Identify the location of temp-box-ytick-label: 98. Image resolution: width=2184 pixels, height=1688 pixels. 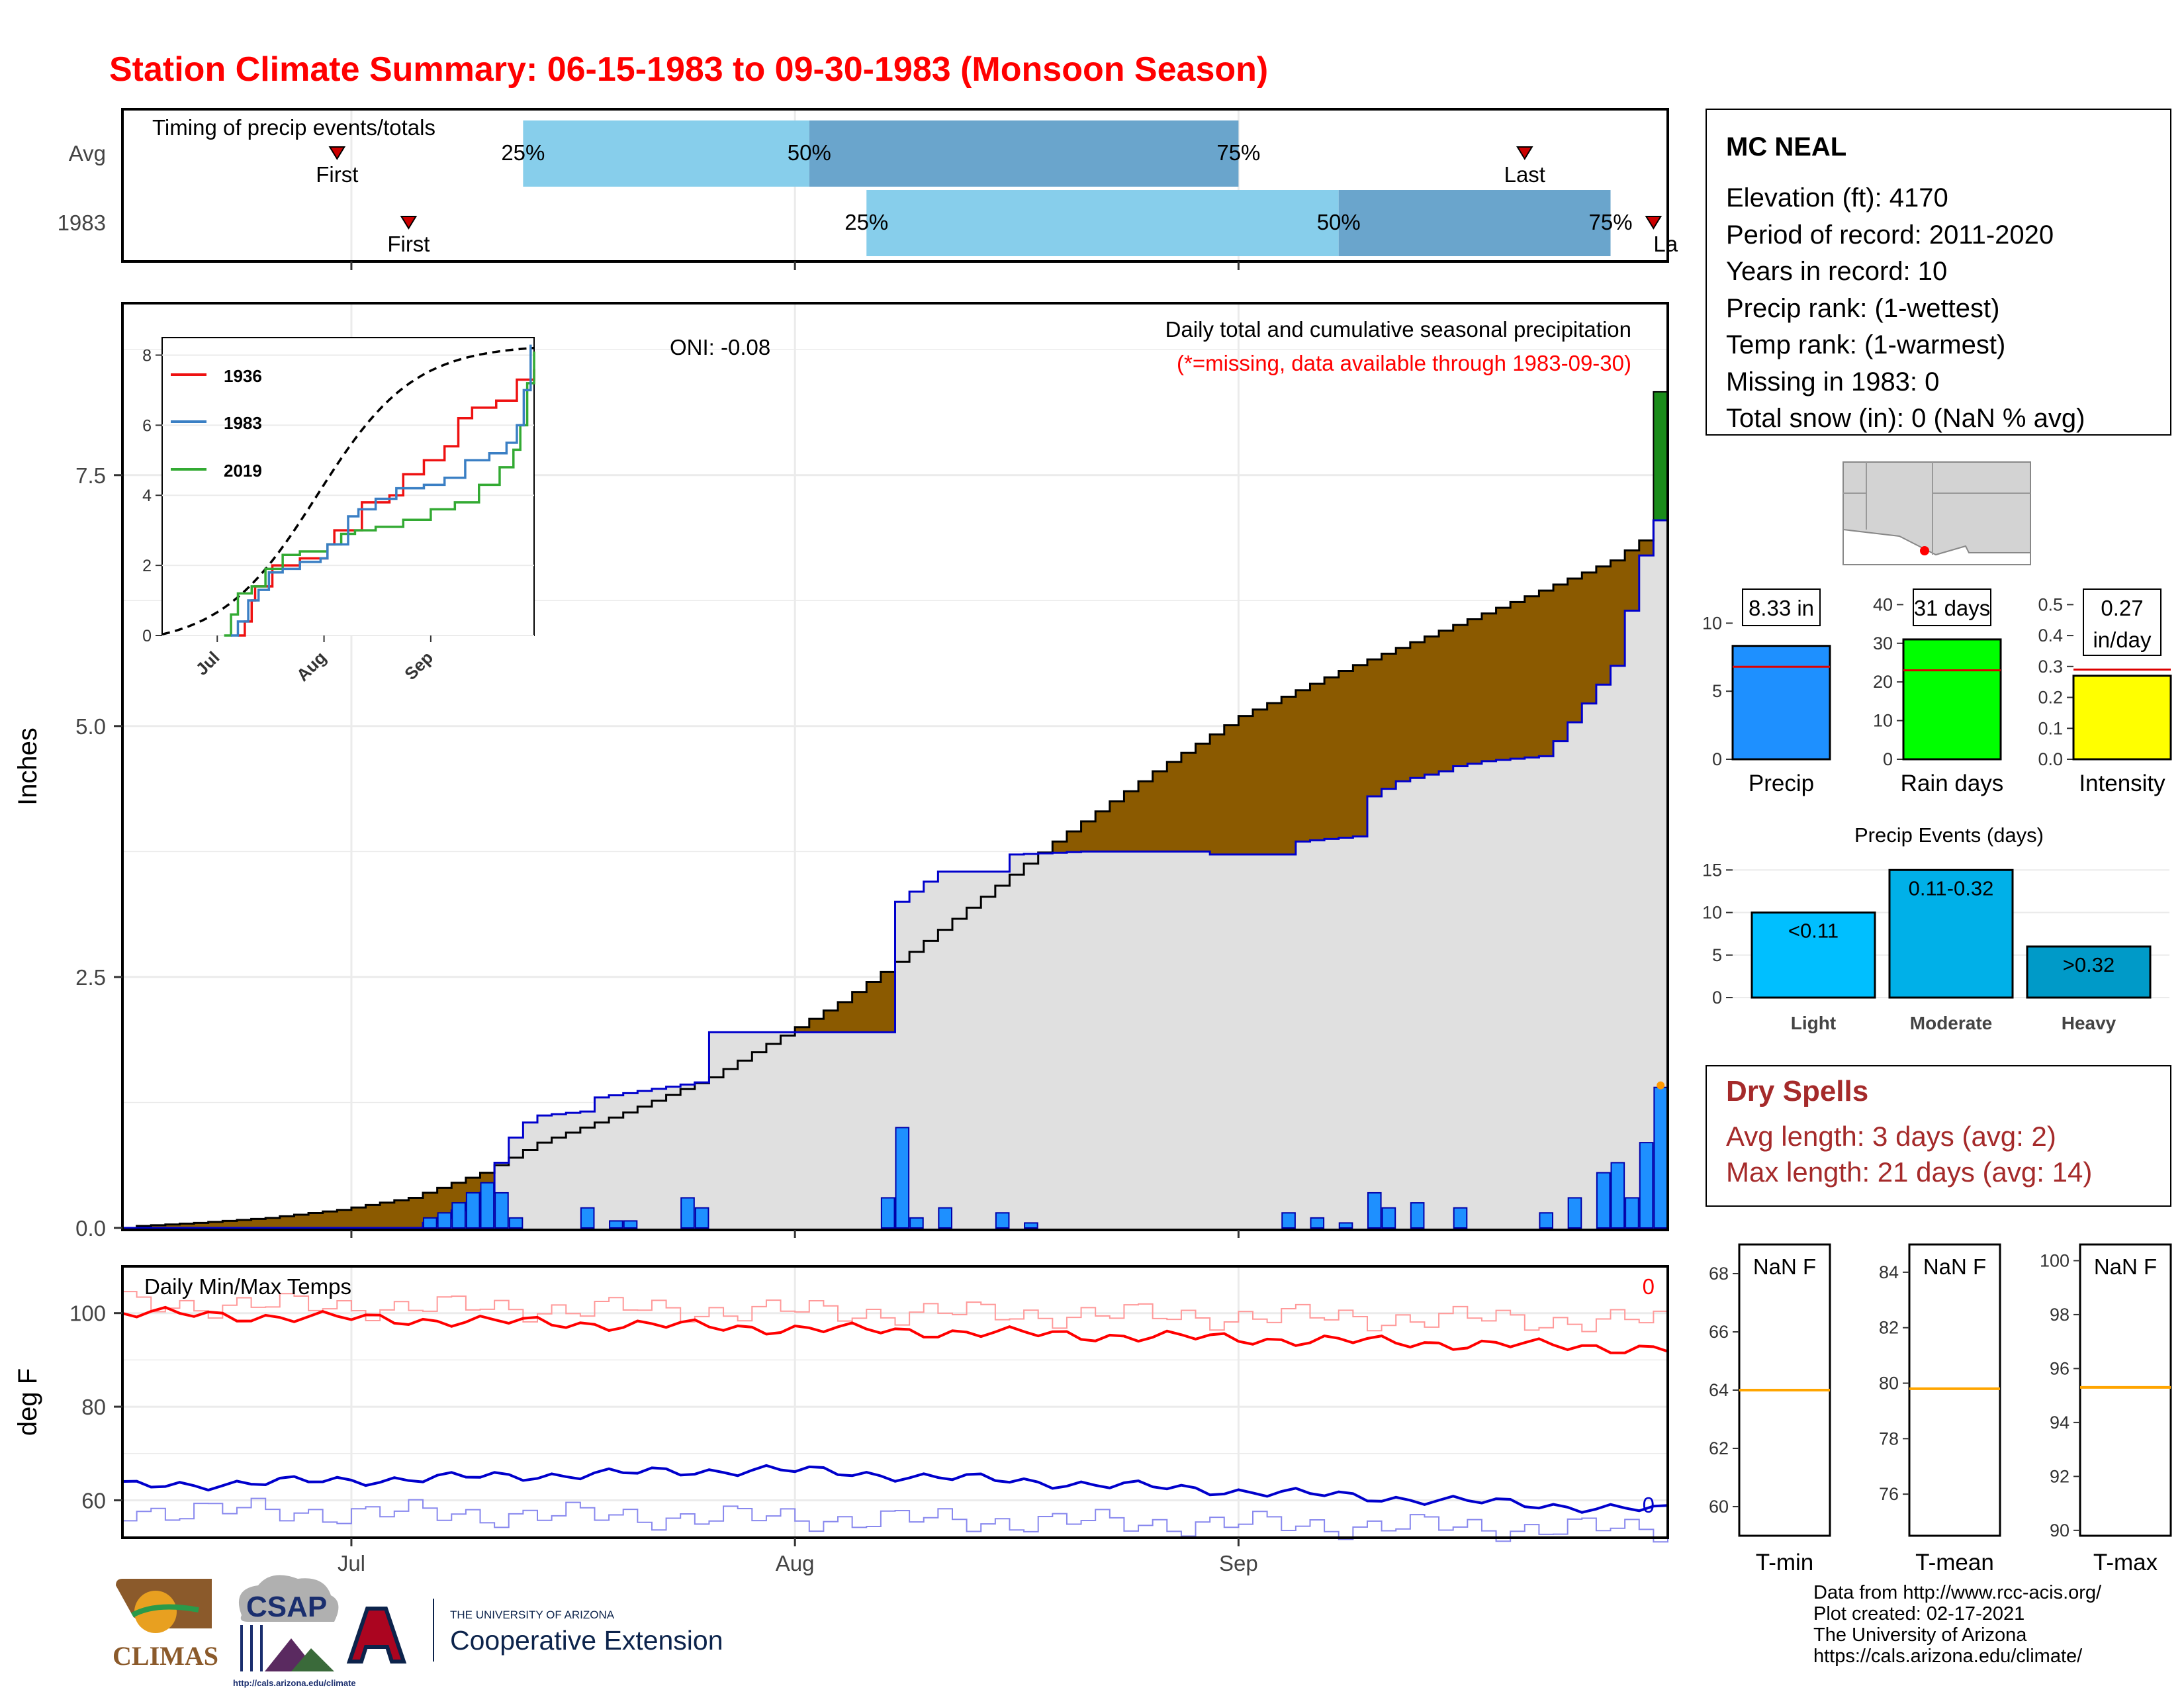
(2060, 1315).